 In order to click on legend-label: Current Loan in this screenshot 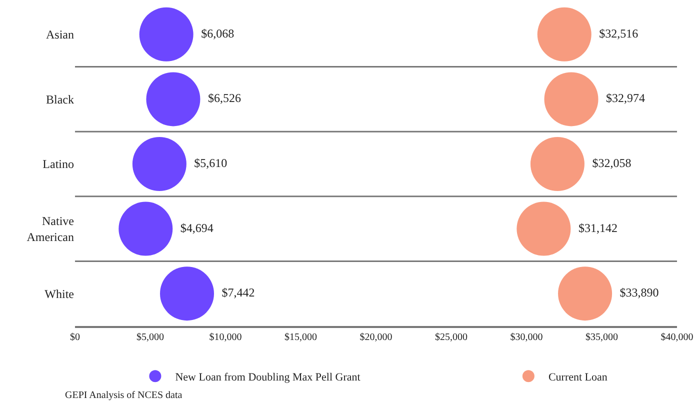, I will do `click(578, 377)`.